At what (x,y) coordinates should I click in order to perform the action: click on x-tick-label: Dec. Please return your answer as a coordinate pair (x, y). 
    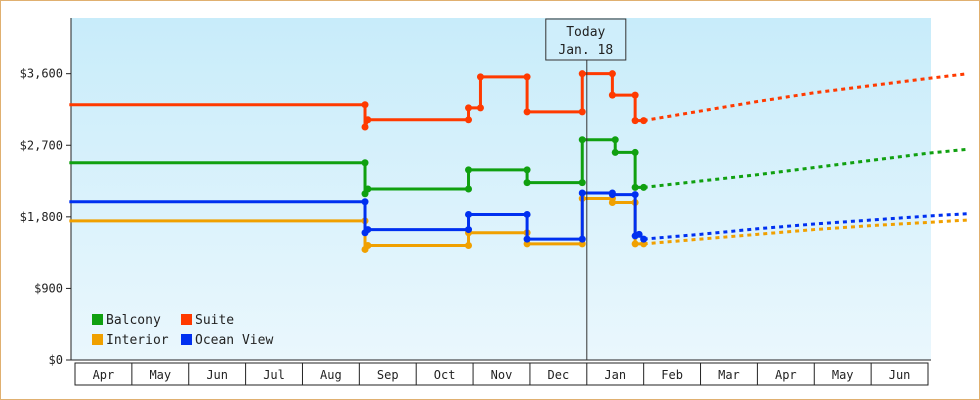
    Looking at the image, I should click on (559, 375).